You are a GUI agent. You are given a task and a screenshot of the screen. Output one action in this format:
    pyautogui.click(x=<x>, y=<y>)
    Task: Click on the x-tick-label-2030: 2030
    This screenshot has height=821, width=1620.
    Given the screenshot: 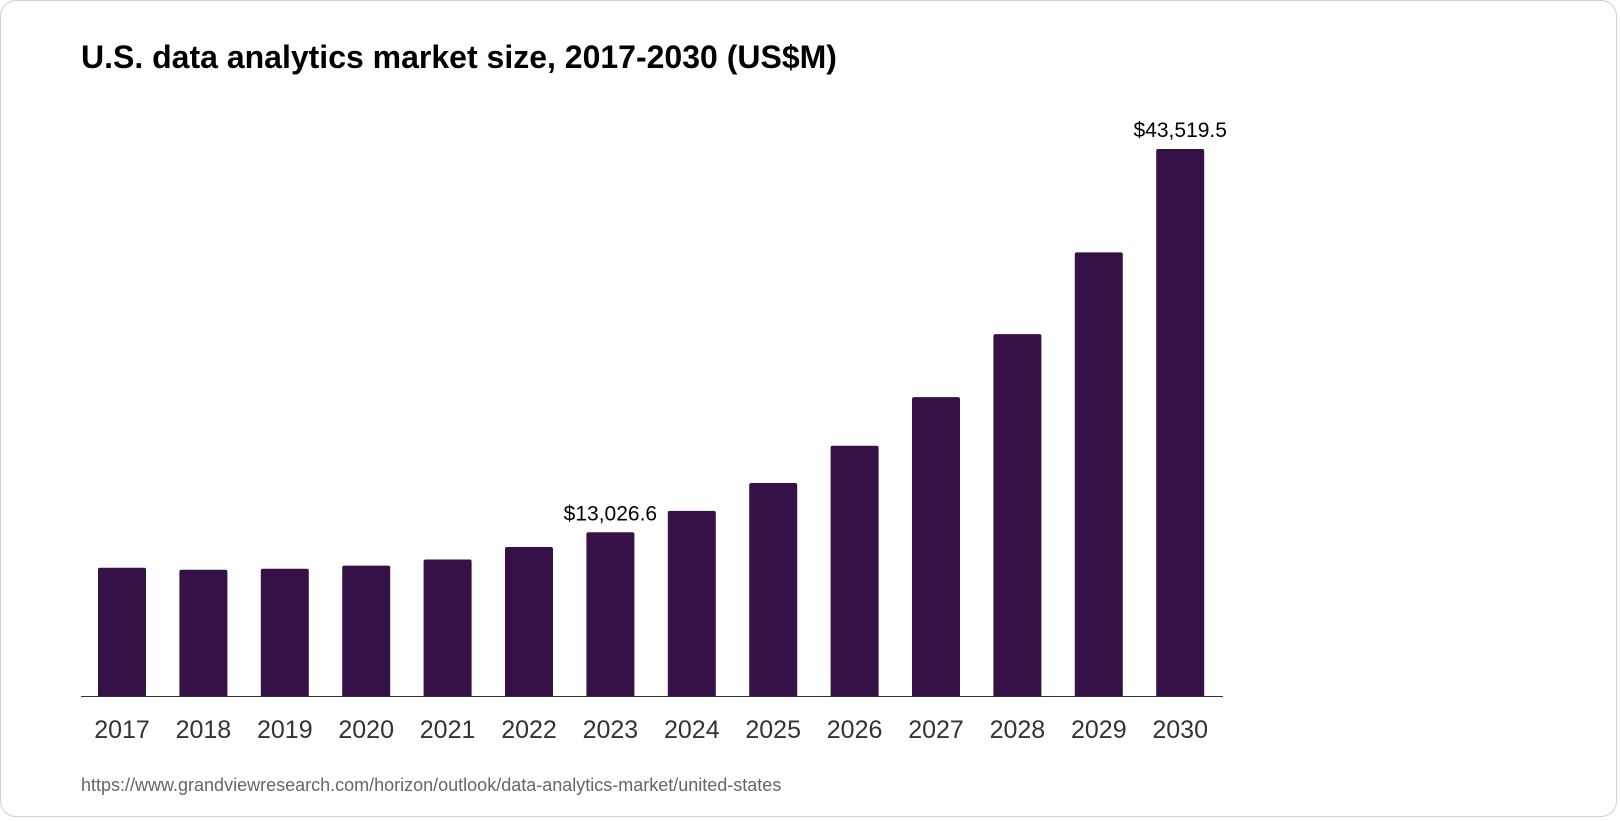 What is the action you would take?
    pyautogui.click(x=1180, y=730)
    